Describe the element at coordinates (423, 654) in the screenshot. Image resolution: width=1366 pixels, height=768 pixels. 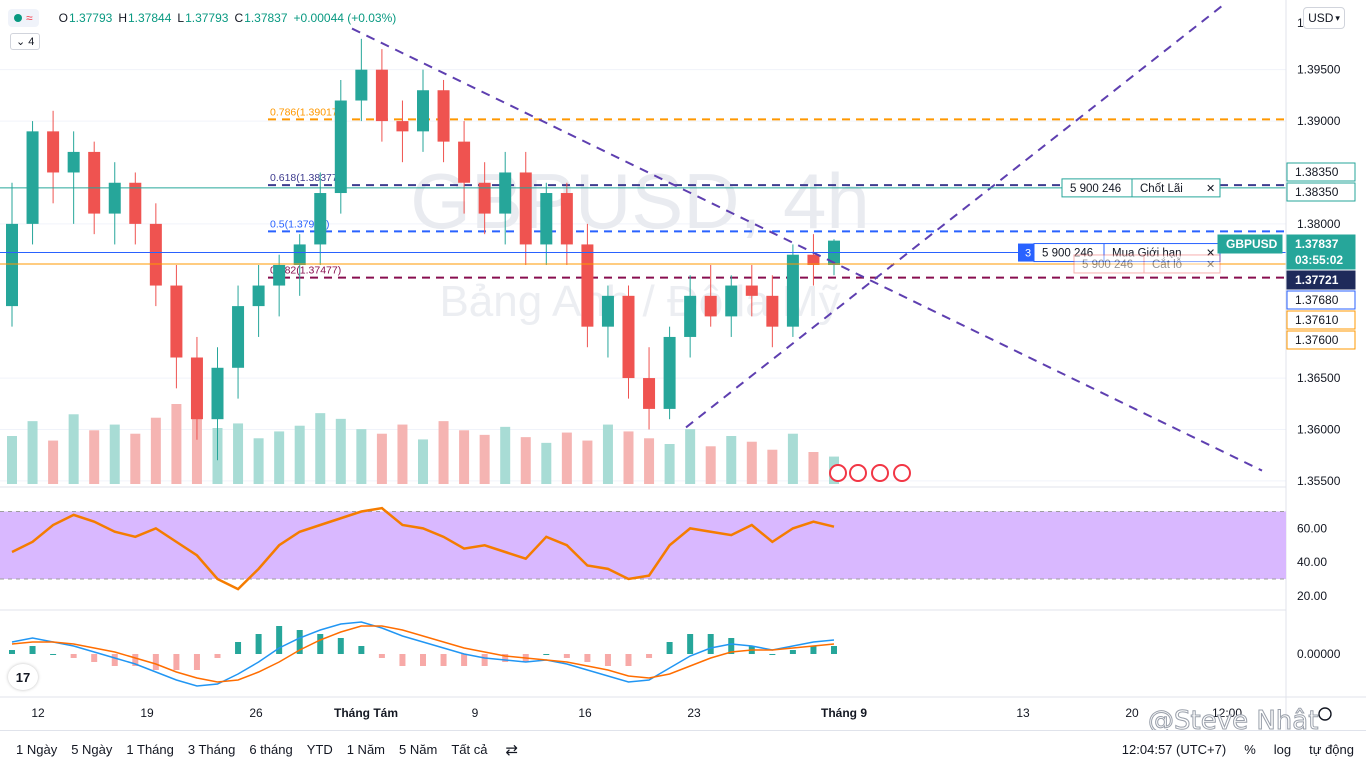
I see `macd-signal-line` at that location.